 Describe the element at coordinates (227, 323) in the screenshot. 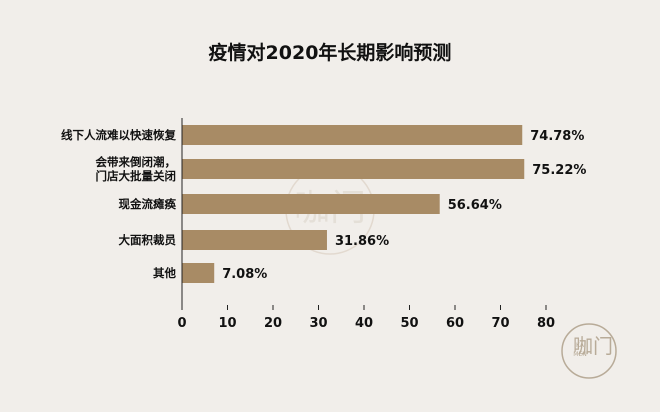

I see `x-tick-label: 10` at that location.